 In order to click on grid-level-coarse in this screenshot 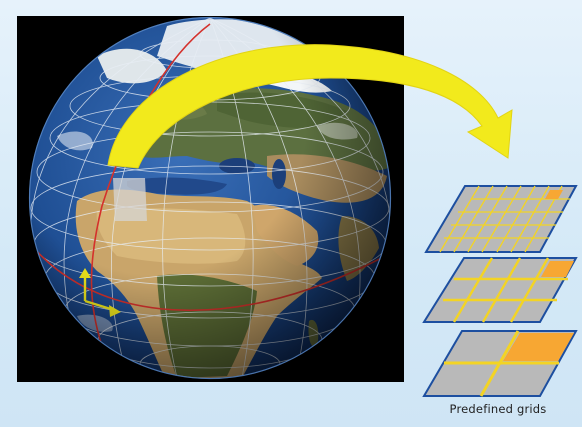, I will do `click(500, 363)`.